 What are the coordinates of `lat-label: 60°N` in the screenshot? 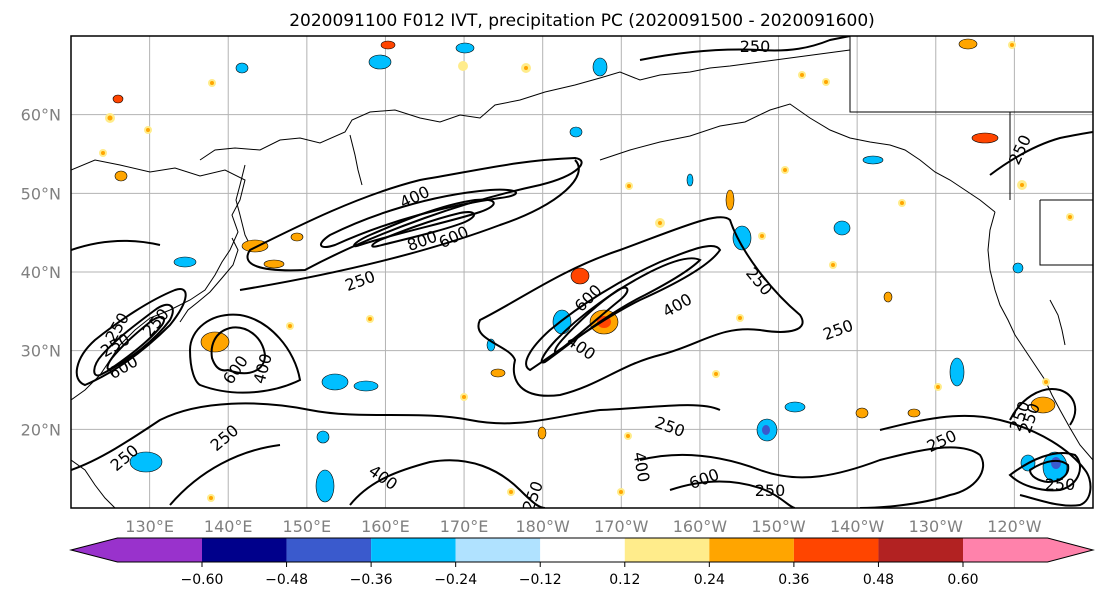 It's located at (41, 115).